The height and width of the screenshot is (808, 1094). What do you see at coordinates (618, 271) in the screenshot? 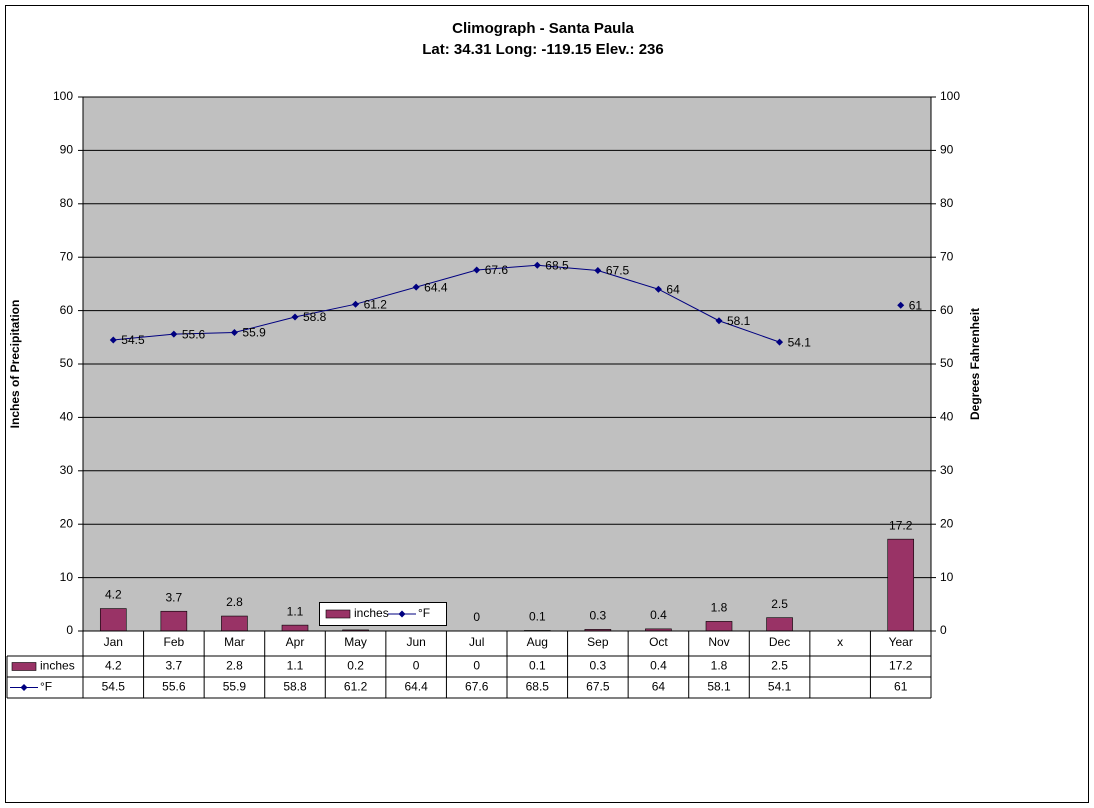
I see `data-label: 67.5` at bounding box center [618, 271].